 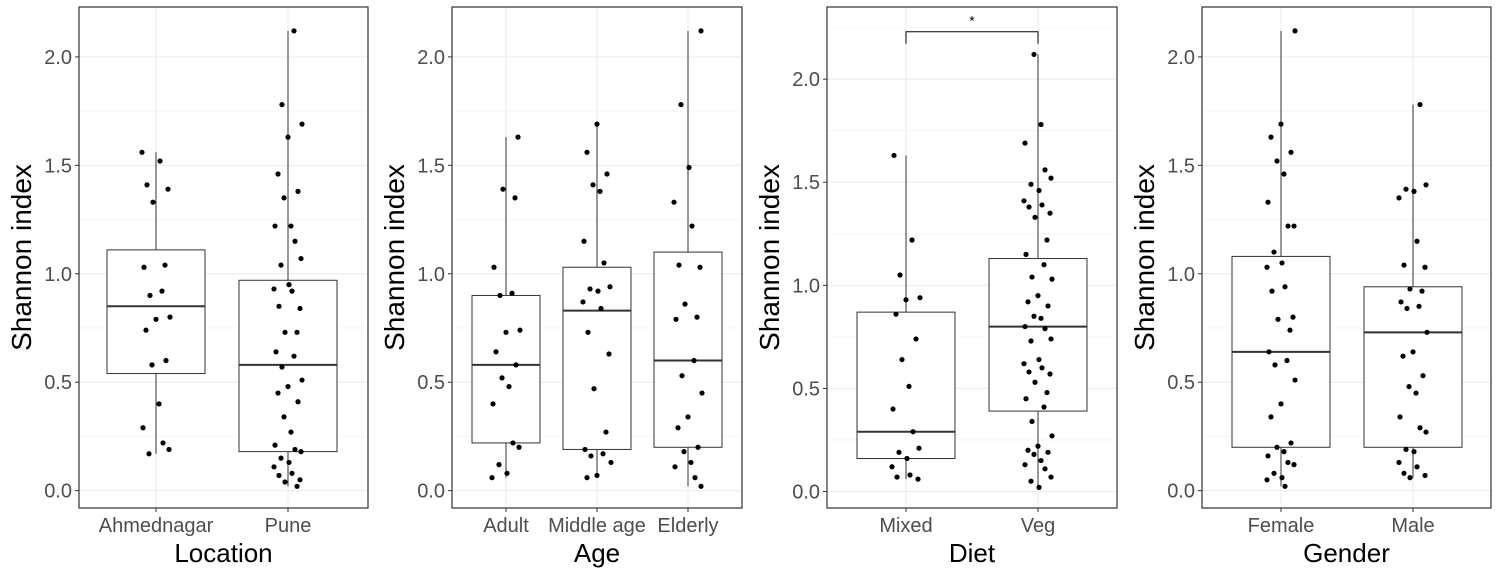 What do you see at coordinates (597, 553) in the screenshot?
I see `x-axis-title: Age` at bounding box center [597, 553].